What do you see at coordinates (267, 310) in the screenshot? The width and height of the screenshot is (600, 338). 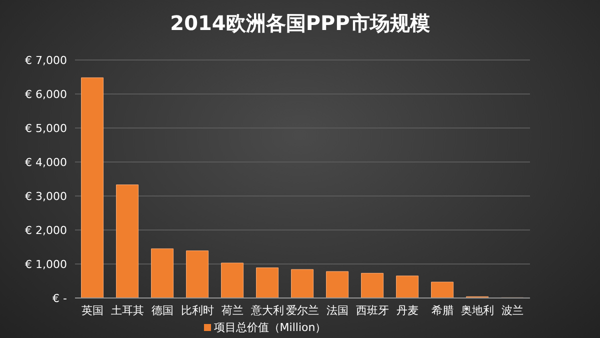 I see `x-tick-label: 意大利` at bounding box center [267, 310].